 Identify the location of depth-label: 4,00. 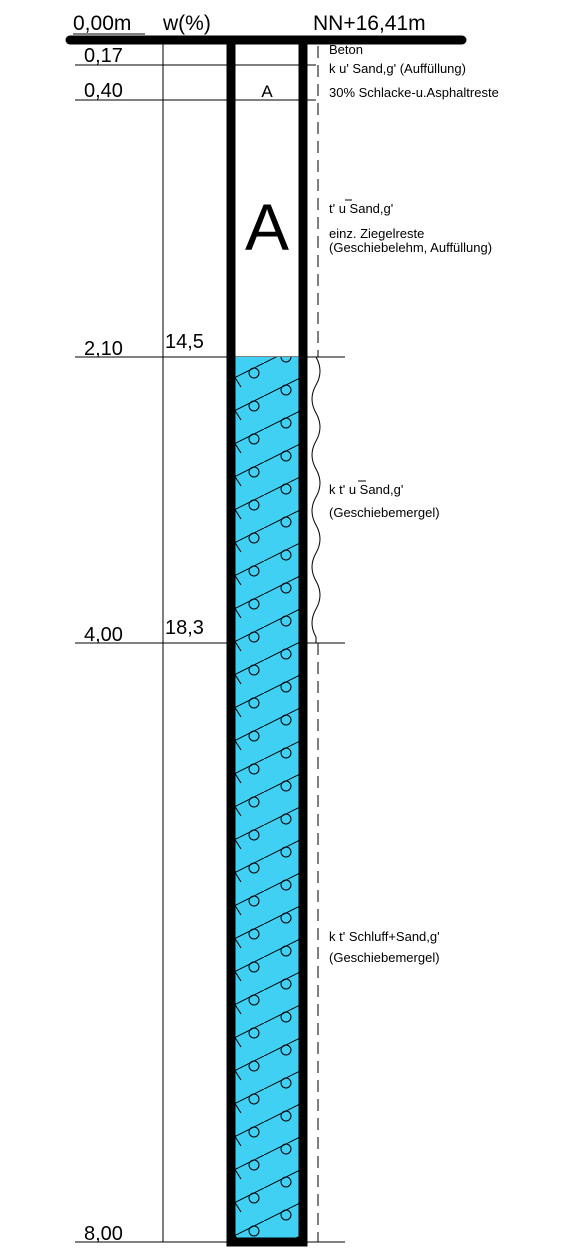
(103, 635).